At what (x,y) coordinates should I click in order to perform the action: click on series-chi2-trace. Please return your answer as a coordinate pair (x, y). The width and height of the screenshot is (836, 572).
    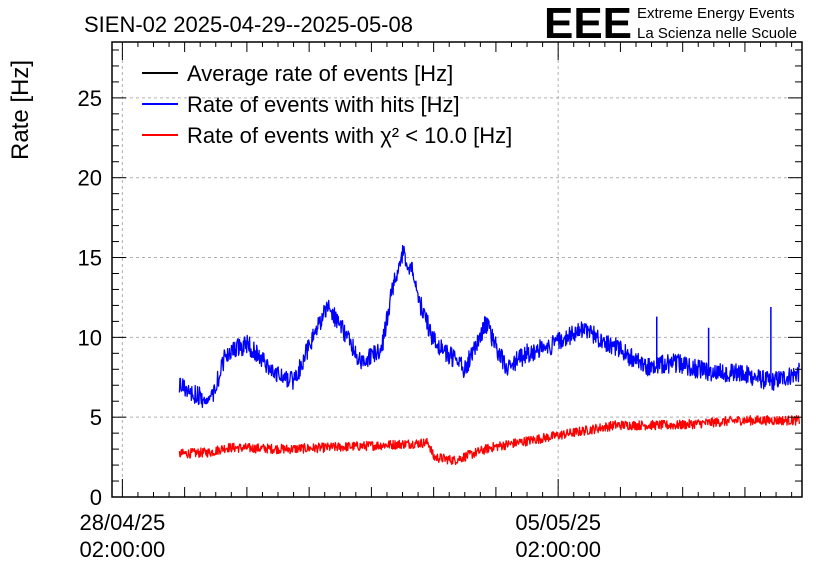
    Looking at the image, I should click on (489, 440).